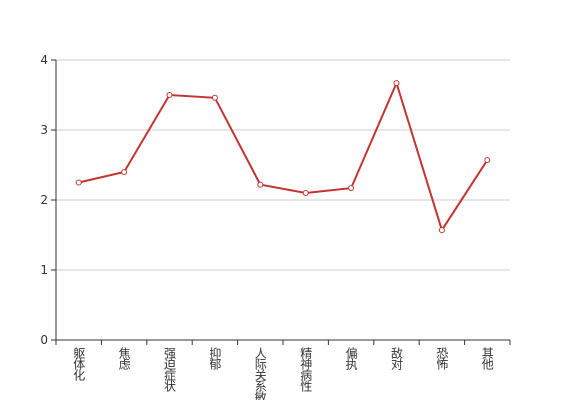  What do you see at coordinates (306, 370) in the screenshot?
I see `x-tick-label: 精神病性` at bounding box center [306, 370].